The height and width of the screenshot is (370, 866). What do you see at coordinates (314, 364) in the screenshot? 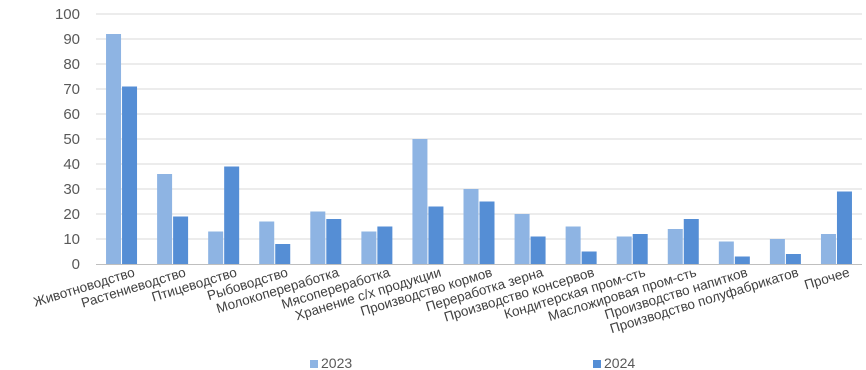
I see `legend-swatch-2023` at bounding box center [314, 364].